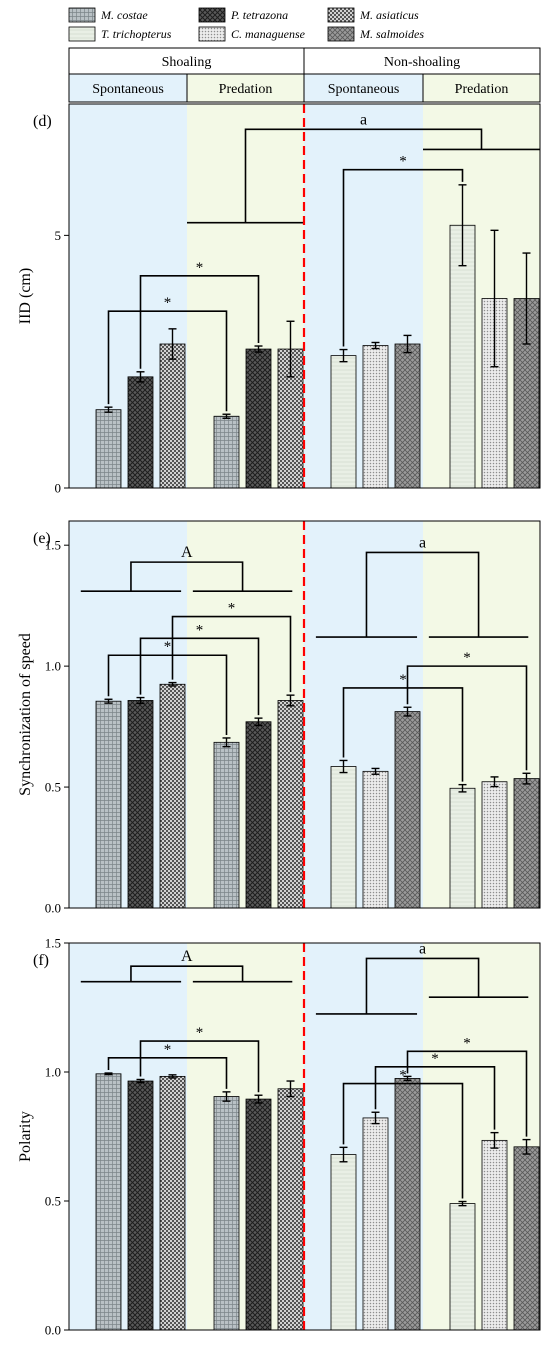 Image resolution: width=550 pixels, height=1345 pixels. Describe the element at coordinates (120, 34) in the screenshot. I see `legend-entry: T. trichopterus` at that location.